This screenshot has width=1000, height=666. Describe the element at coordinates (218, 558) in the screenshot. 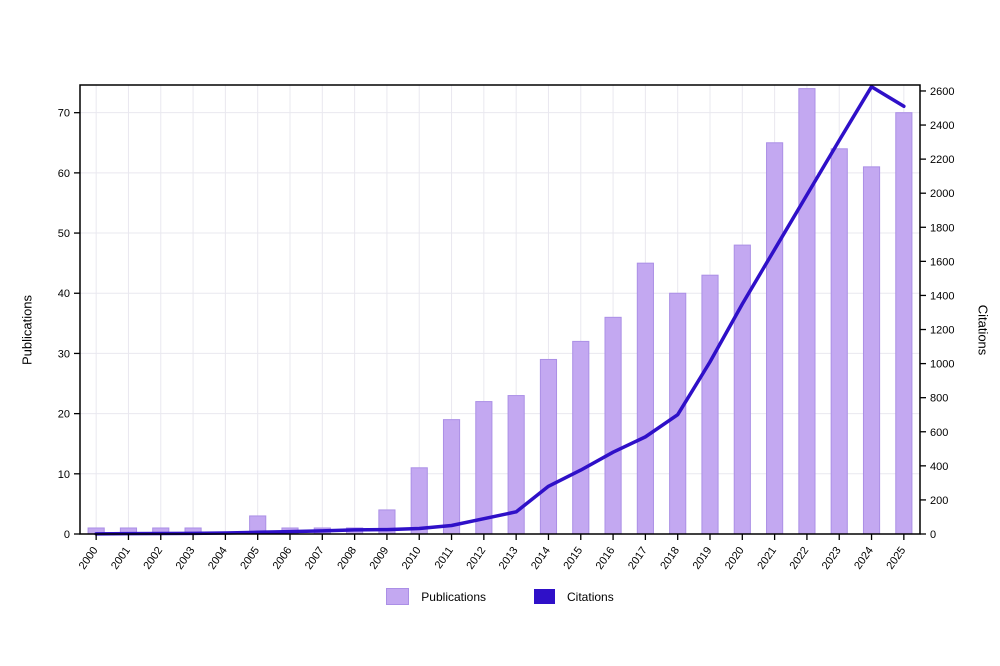

I see `x-tick-label-2004: 2004` at that location.